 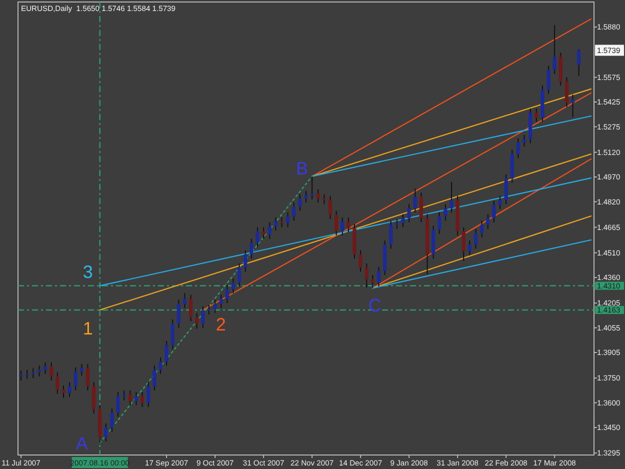 I want to click on annotation: 1, so click(x=87, y=328).